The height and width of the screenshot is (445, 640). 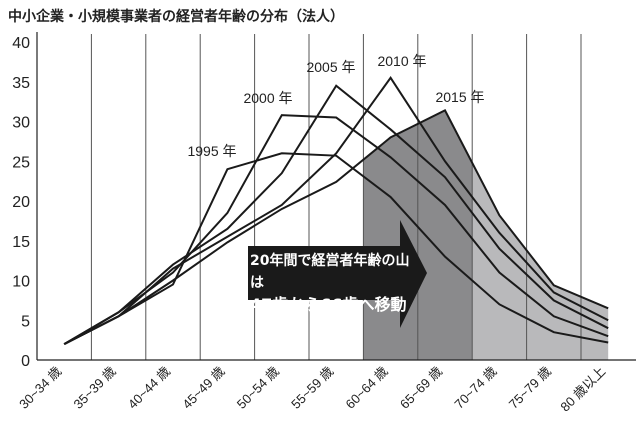 I want to click on x-tick-label: 70~74 歳, so click(x=475, y=388).